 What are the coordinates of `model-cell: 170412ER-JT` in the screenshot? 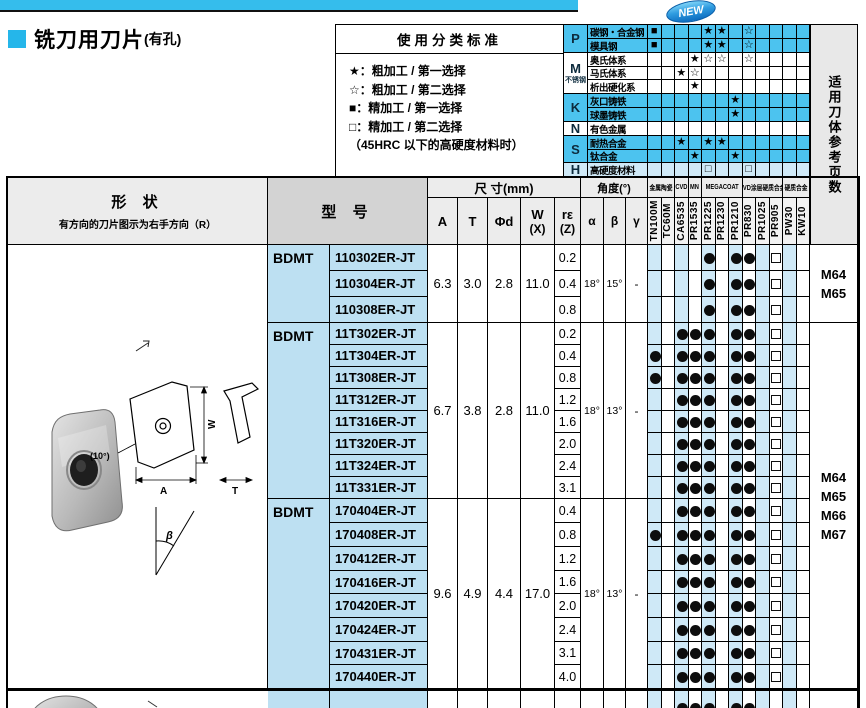 It's located at (379, 559).